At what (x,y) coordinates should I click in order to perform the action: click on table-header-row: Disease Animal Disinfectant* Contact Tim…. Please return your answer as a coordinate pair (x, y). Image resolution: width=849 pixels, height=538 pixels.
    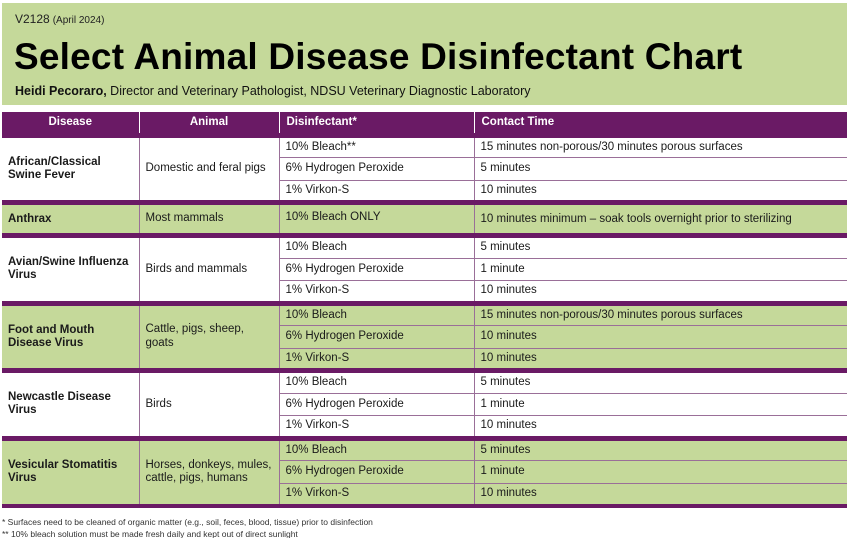
    Looking at the image, I should click on (424, 123).